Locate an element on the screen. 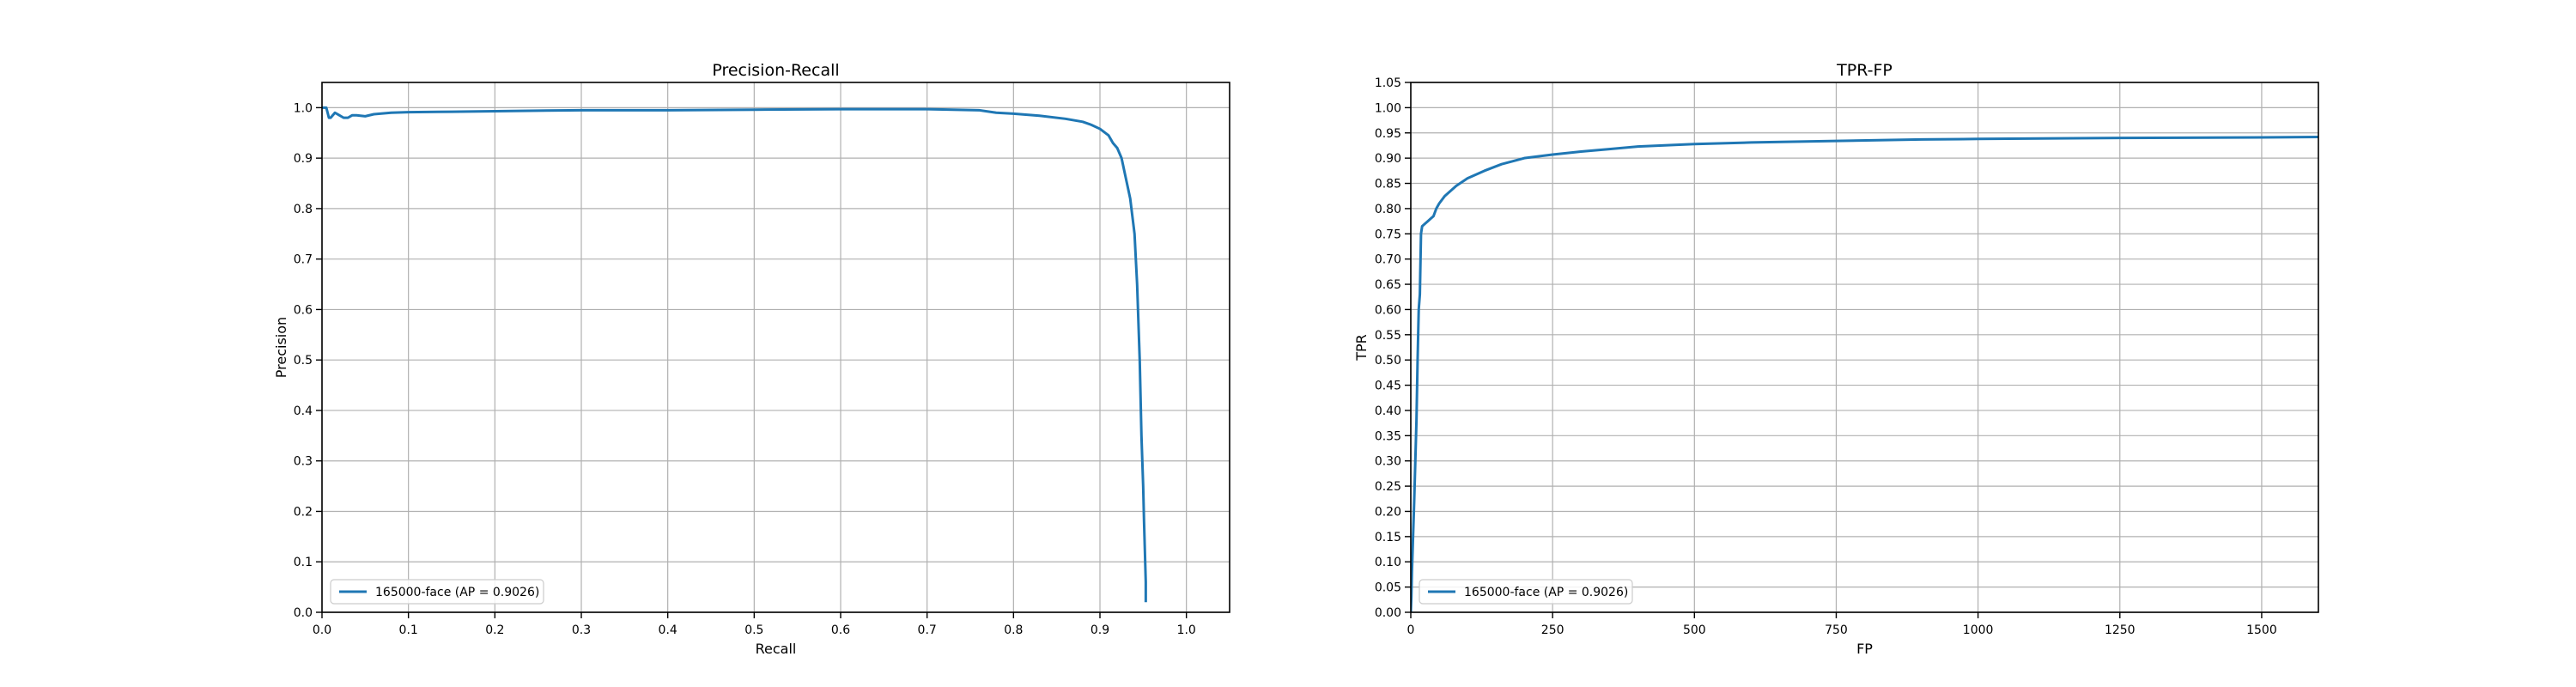 The width and height of the screenshot is (2576, 687). tprfp-y-tick-label: 0.55 is located at coordinates (1388, 336).